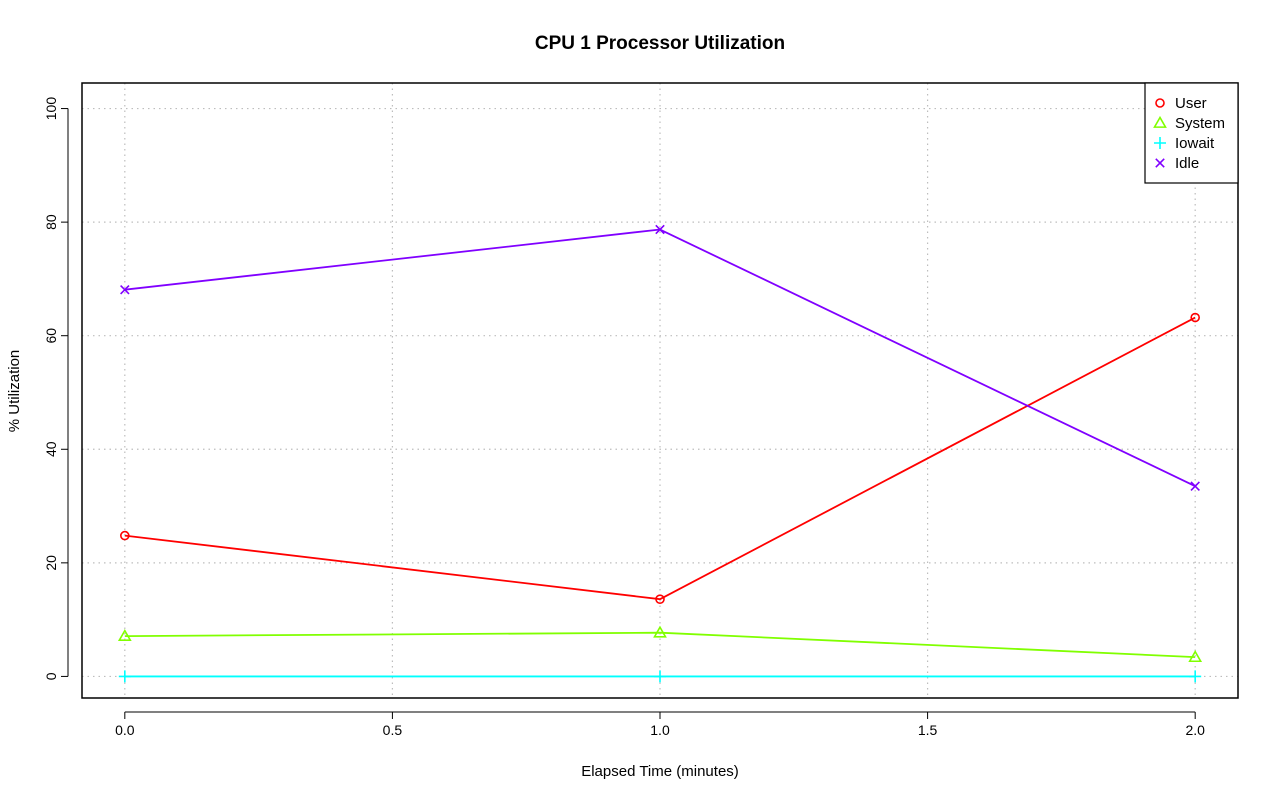  What do you see at coordinates (1160, 163) in the screenshot?
I see `legend-marker-idle` at bounding box center [1160, 163].